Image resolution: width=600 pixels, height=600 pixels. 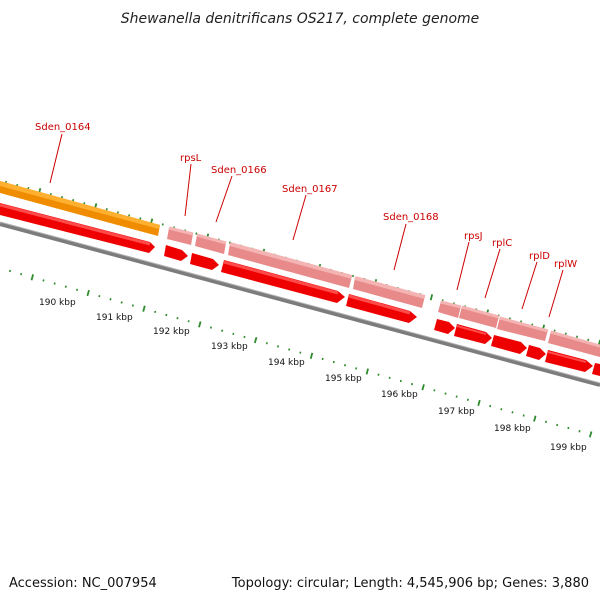 What do you see at coordinates (57, 303) in the screenshot?
I see `kbp-label: 190 kbp` at bounding box center [57, 303].